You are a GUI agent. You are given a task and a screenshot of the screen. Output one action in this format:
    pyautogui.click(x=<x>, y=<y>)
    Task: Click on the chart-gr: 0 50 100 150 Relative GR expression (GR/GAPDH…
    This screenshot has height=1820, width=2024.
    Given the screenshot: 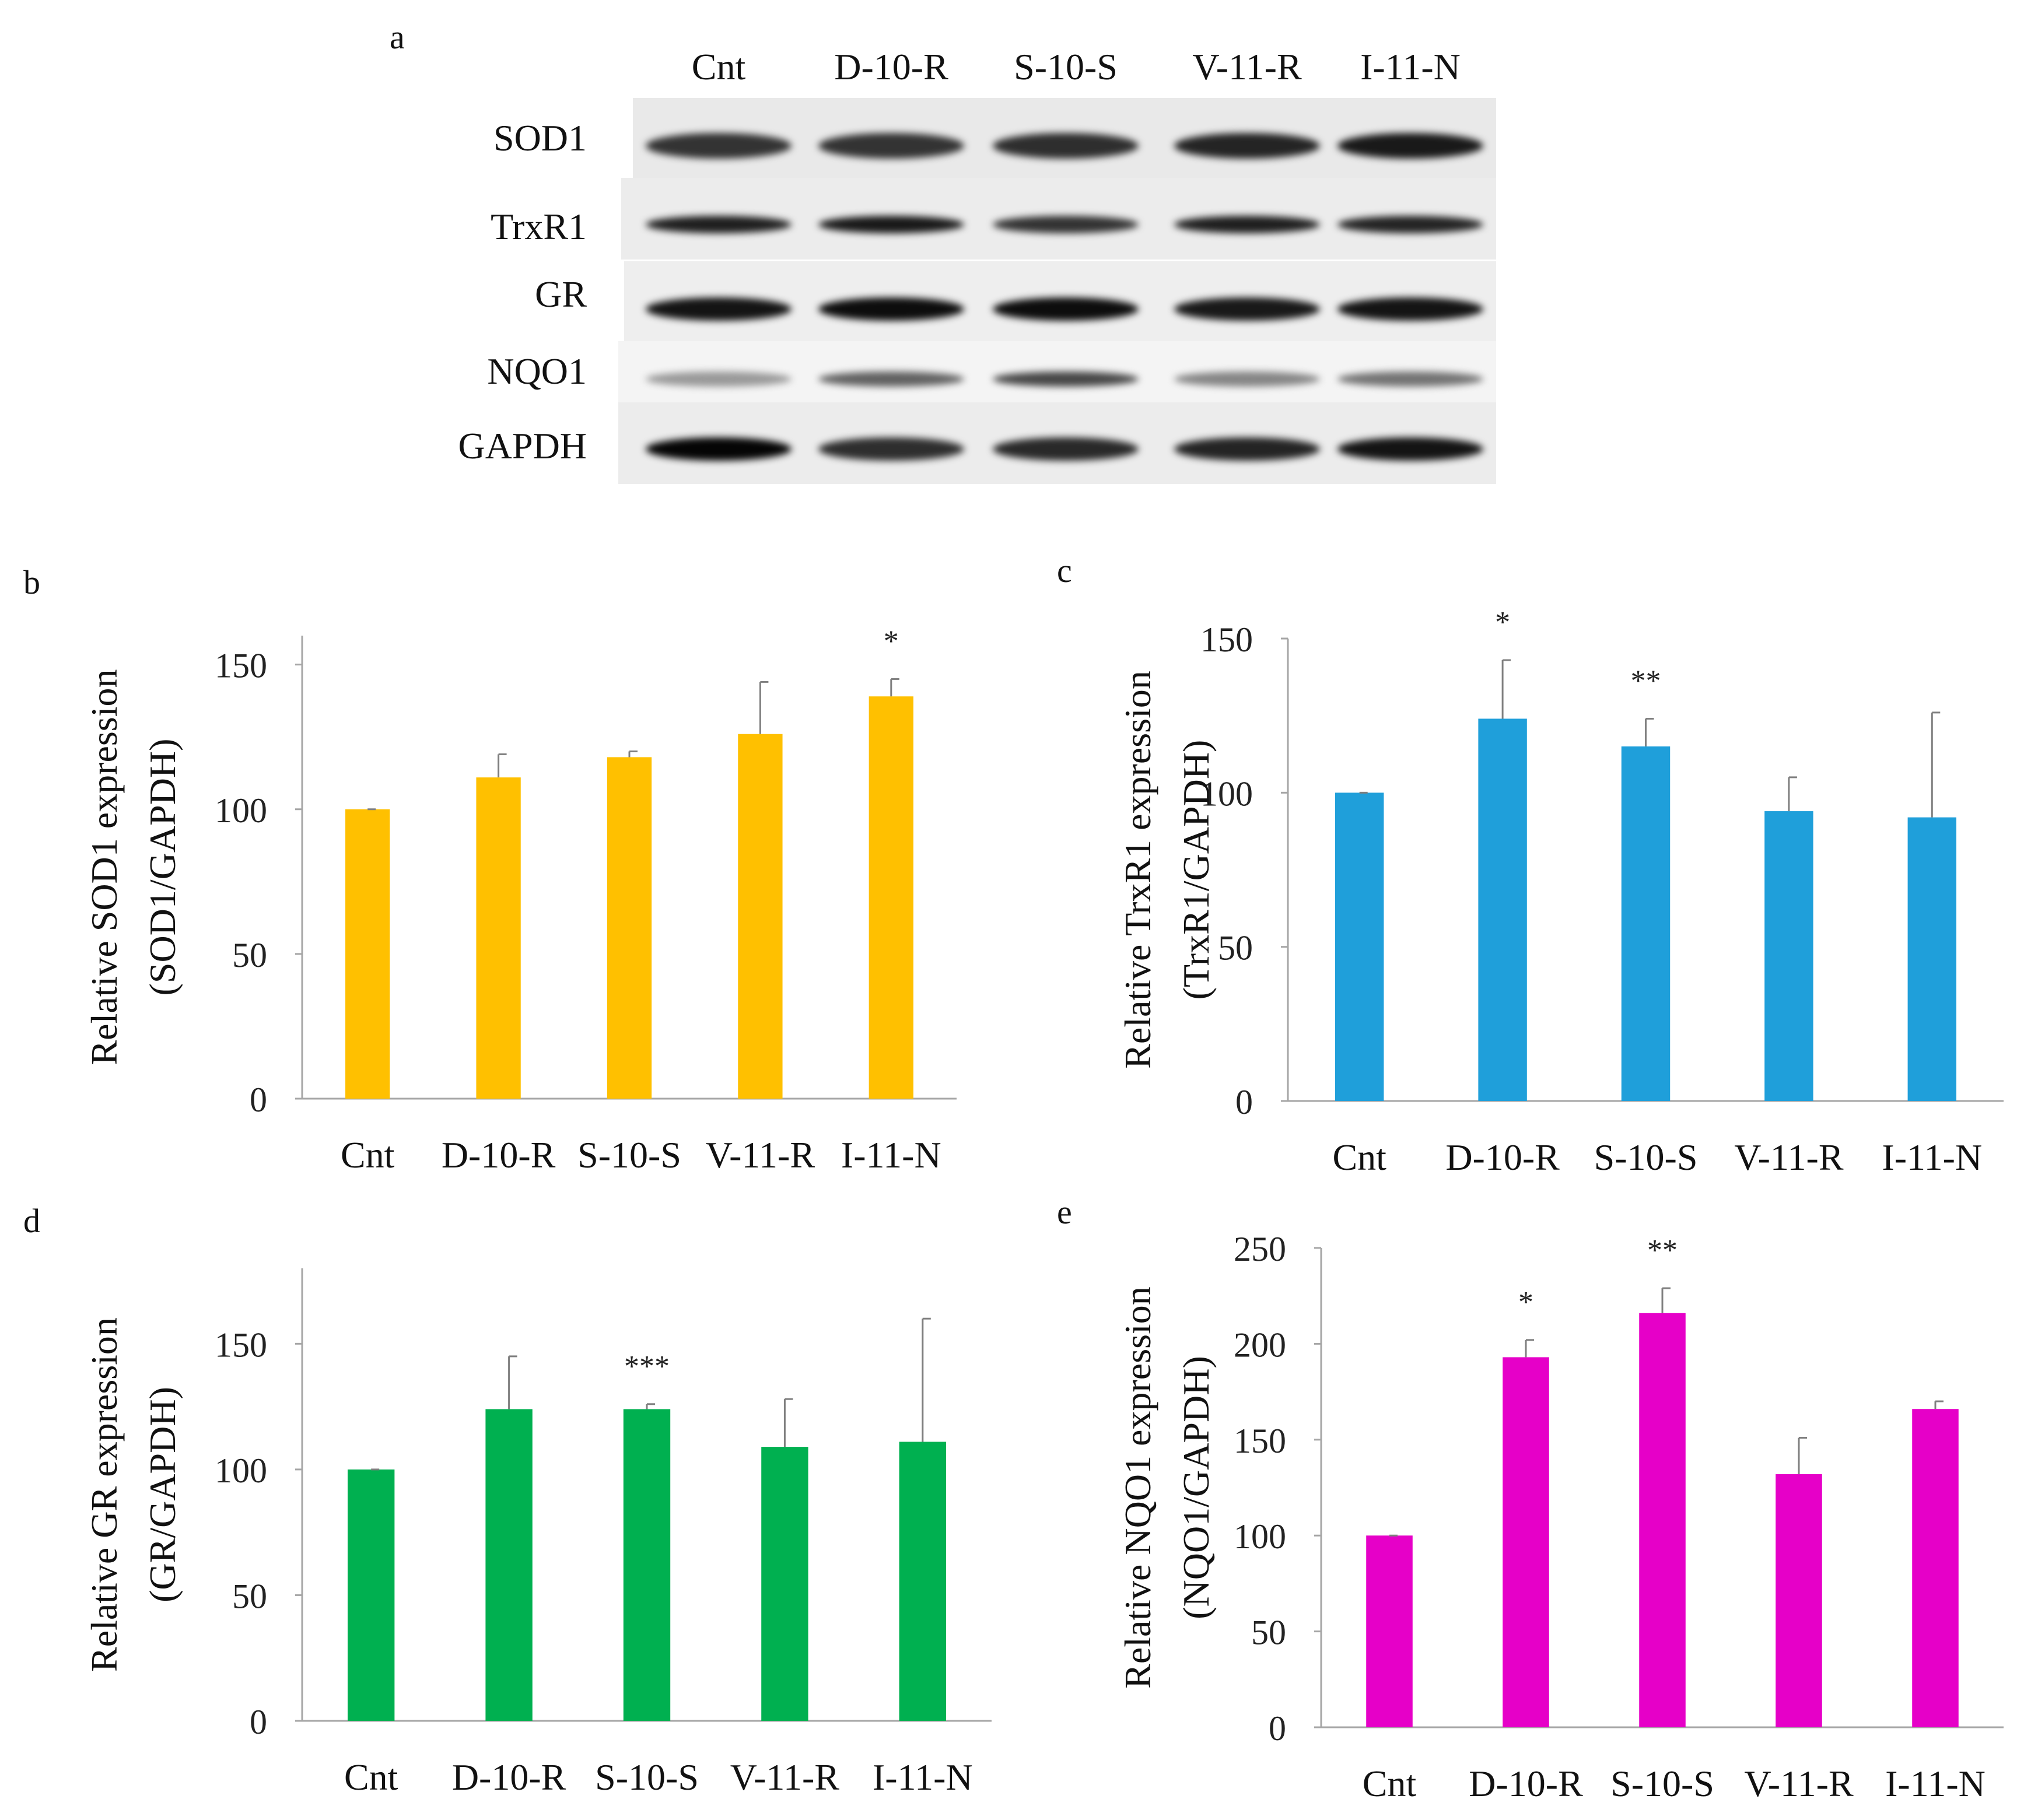 What is the action you would take?
    pyautogui.click(x=537, y=1533)
    